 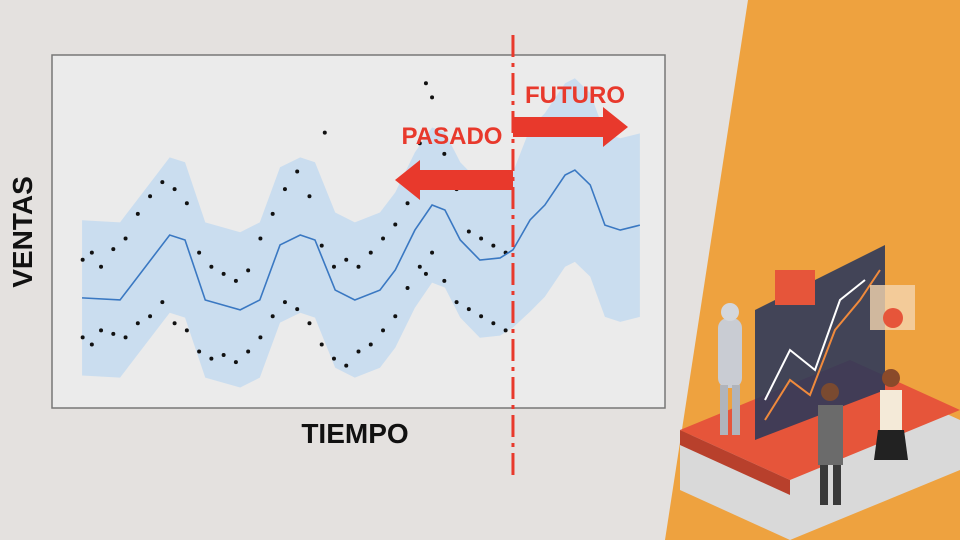 I want to click on annotation-past: PASADO, so click(x=452, y=136).